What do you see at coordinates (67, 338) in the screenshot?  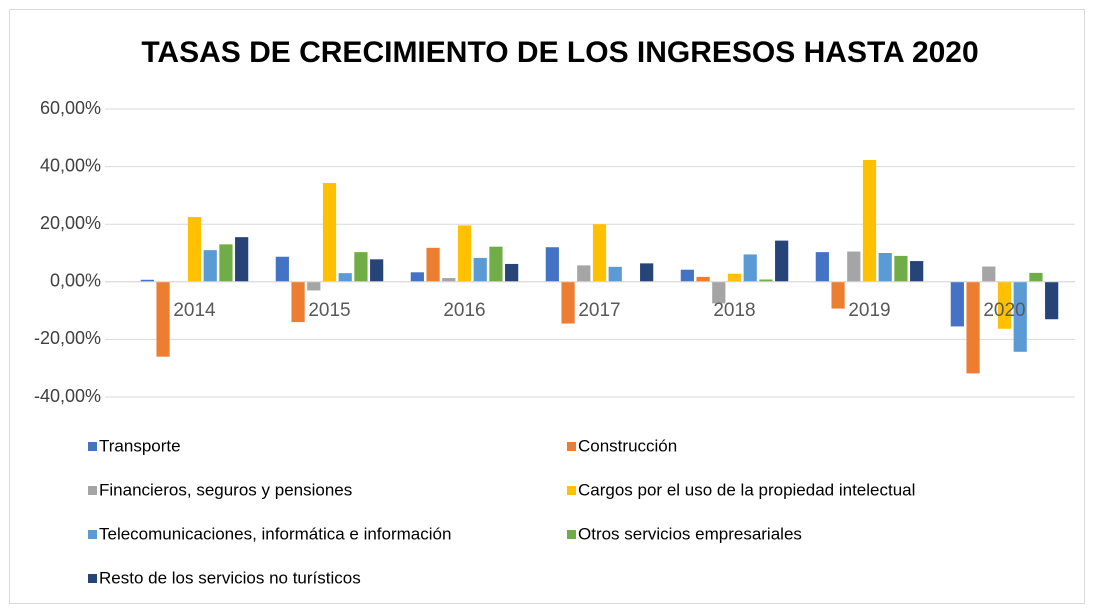 I see `y-tick-label: -20,00%` at bounding box center [67, 338].